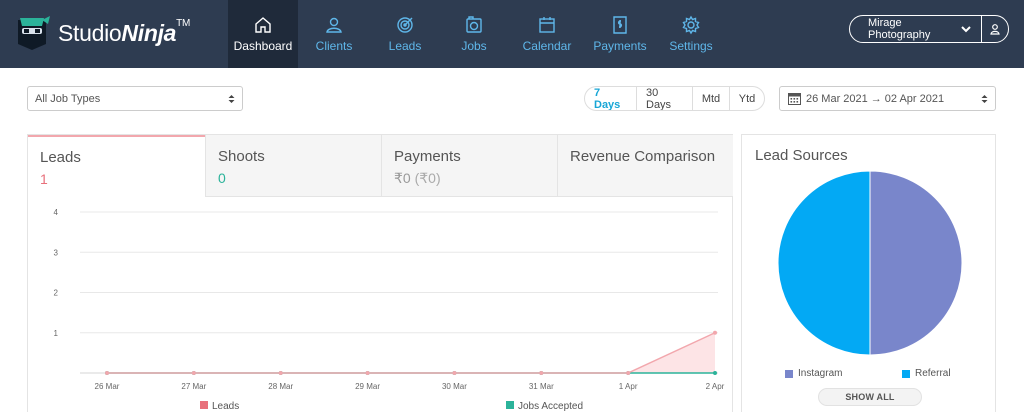  What do you see at coordinates (914, 98) in the screenshot?
I see `date-to: 02 Apr 2021` at bounding box center [914, 98].